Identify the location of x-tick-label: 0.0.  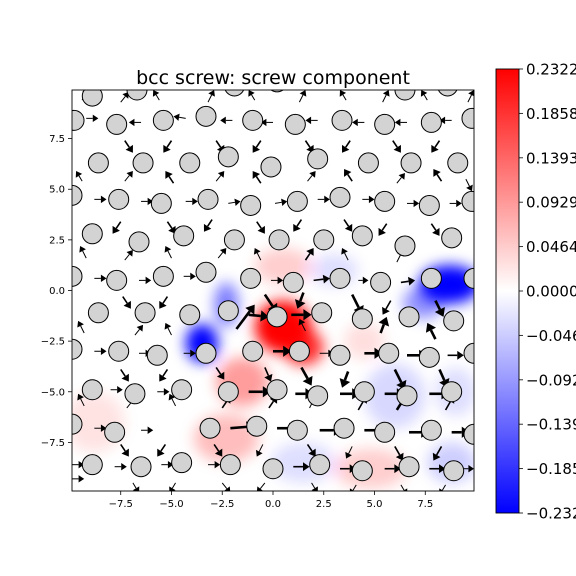
(273, 504).